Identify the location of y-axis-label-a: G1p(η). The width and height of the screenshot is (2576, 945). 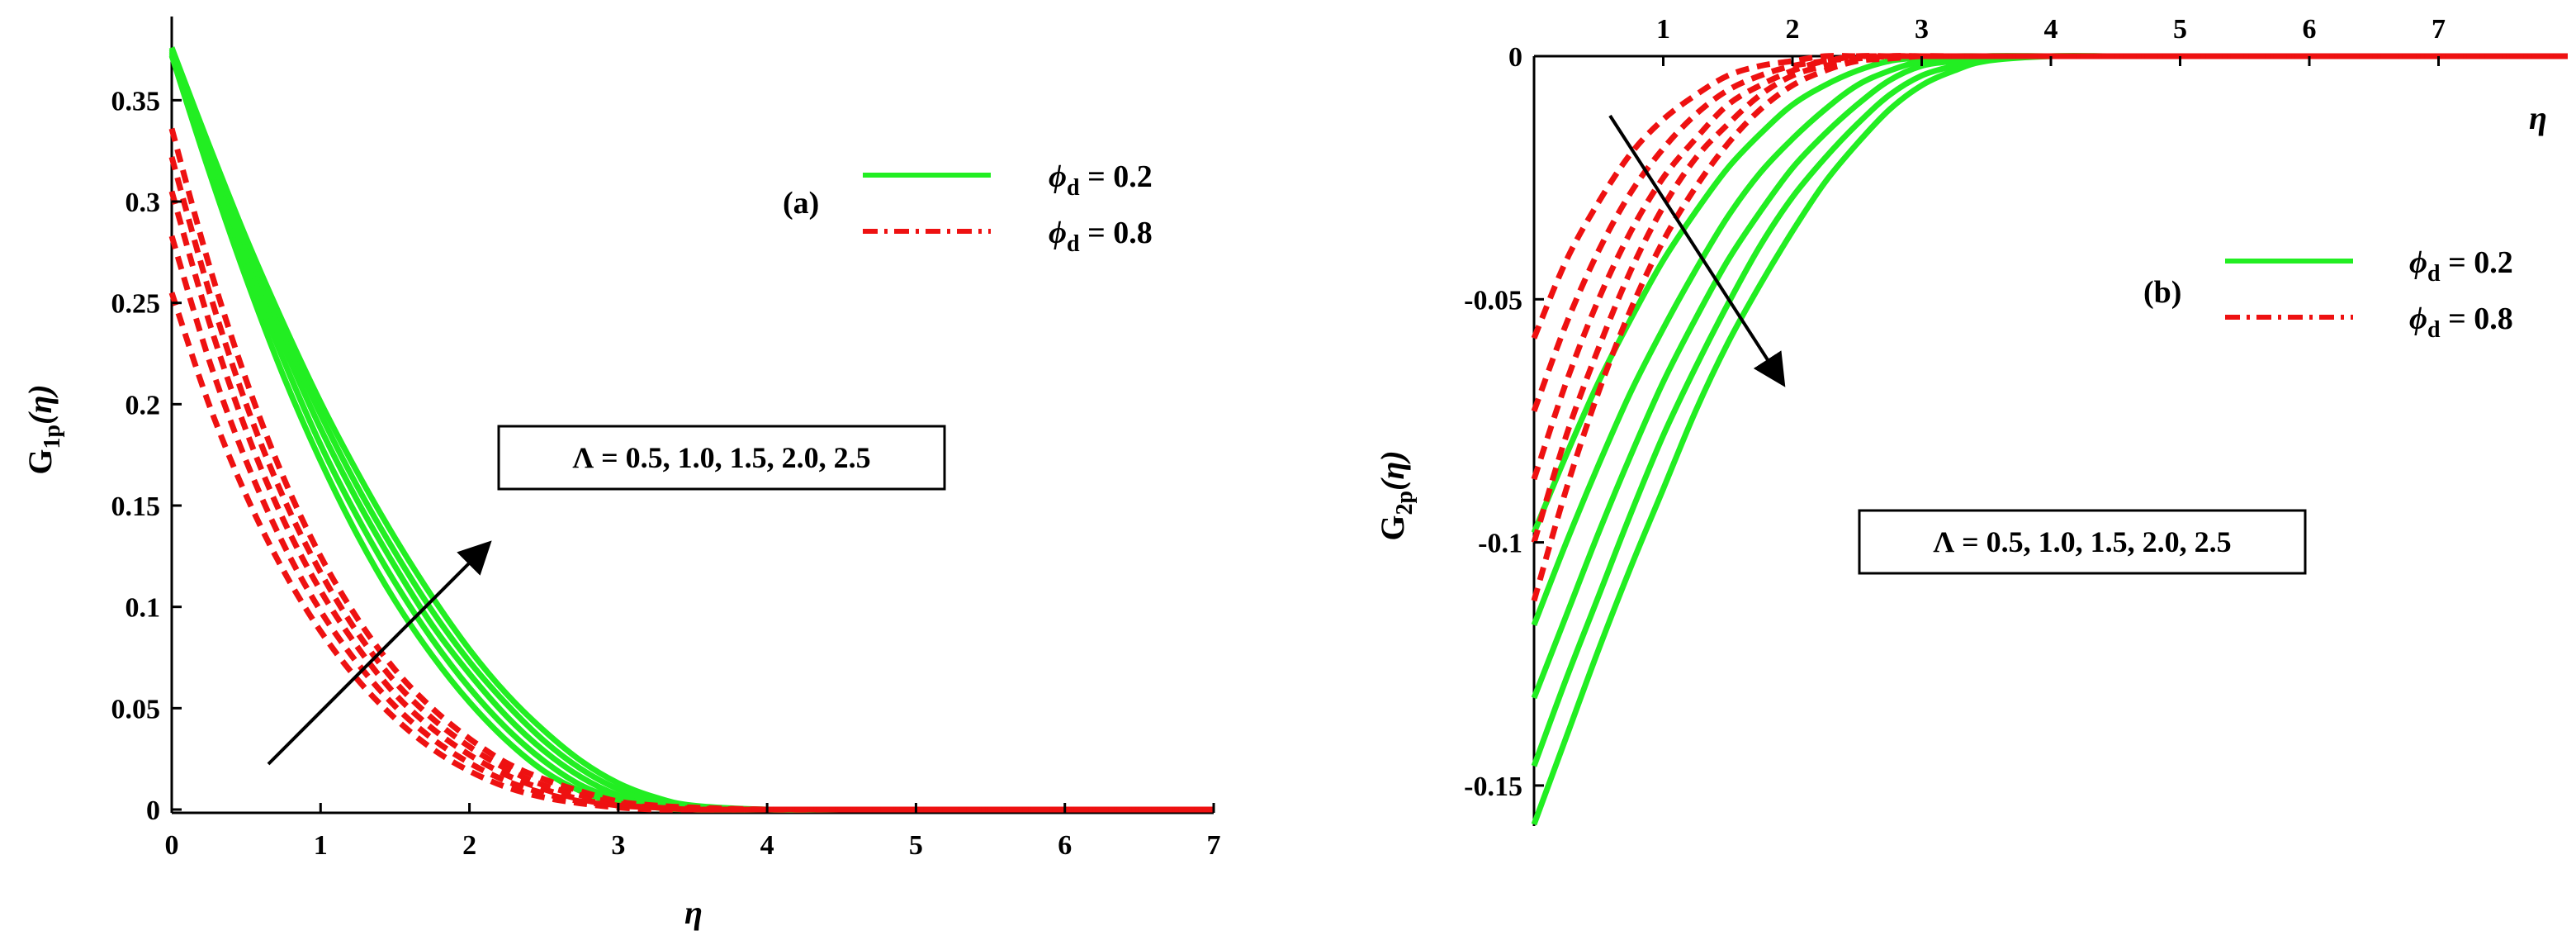
(43, 429).